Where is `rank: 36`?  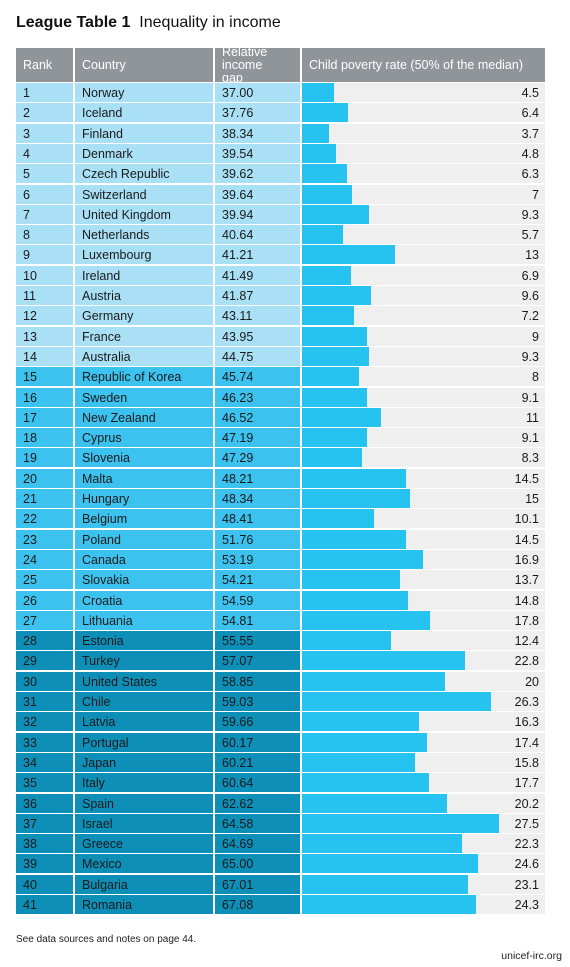 rank: 36 is located at coordinates (44, 803).